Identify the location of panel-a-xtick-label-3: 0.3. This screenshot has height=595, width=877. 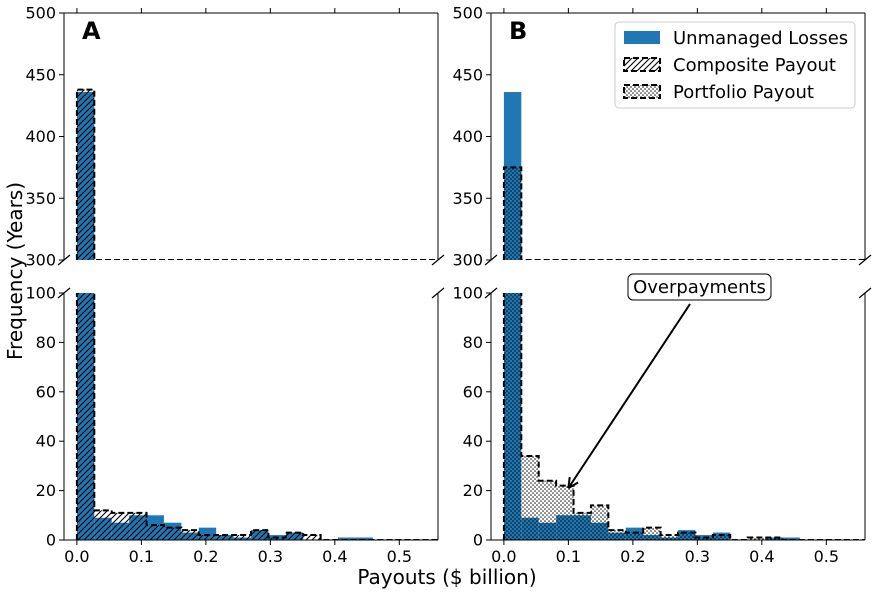
(270, 556).